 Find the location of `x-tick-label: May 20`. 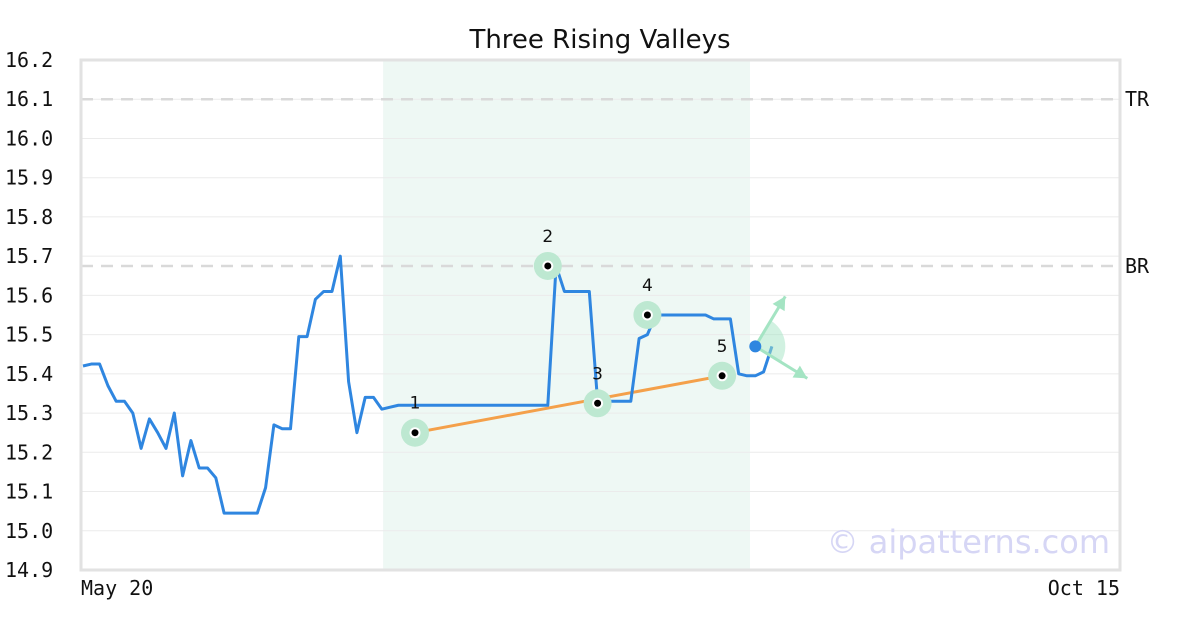

x-tick-label: May 20 is located at coordinates (117, 588).